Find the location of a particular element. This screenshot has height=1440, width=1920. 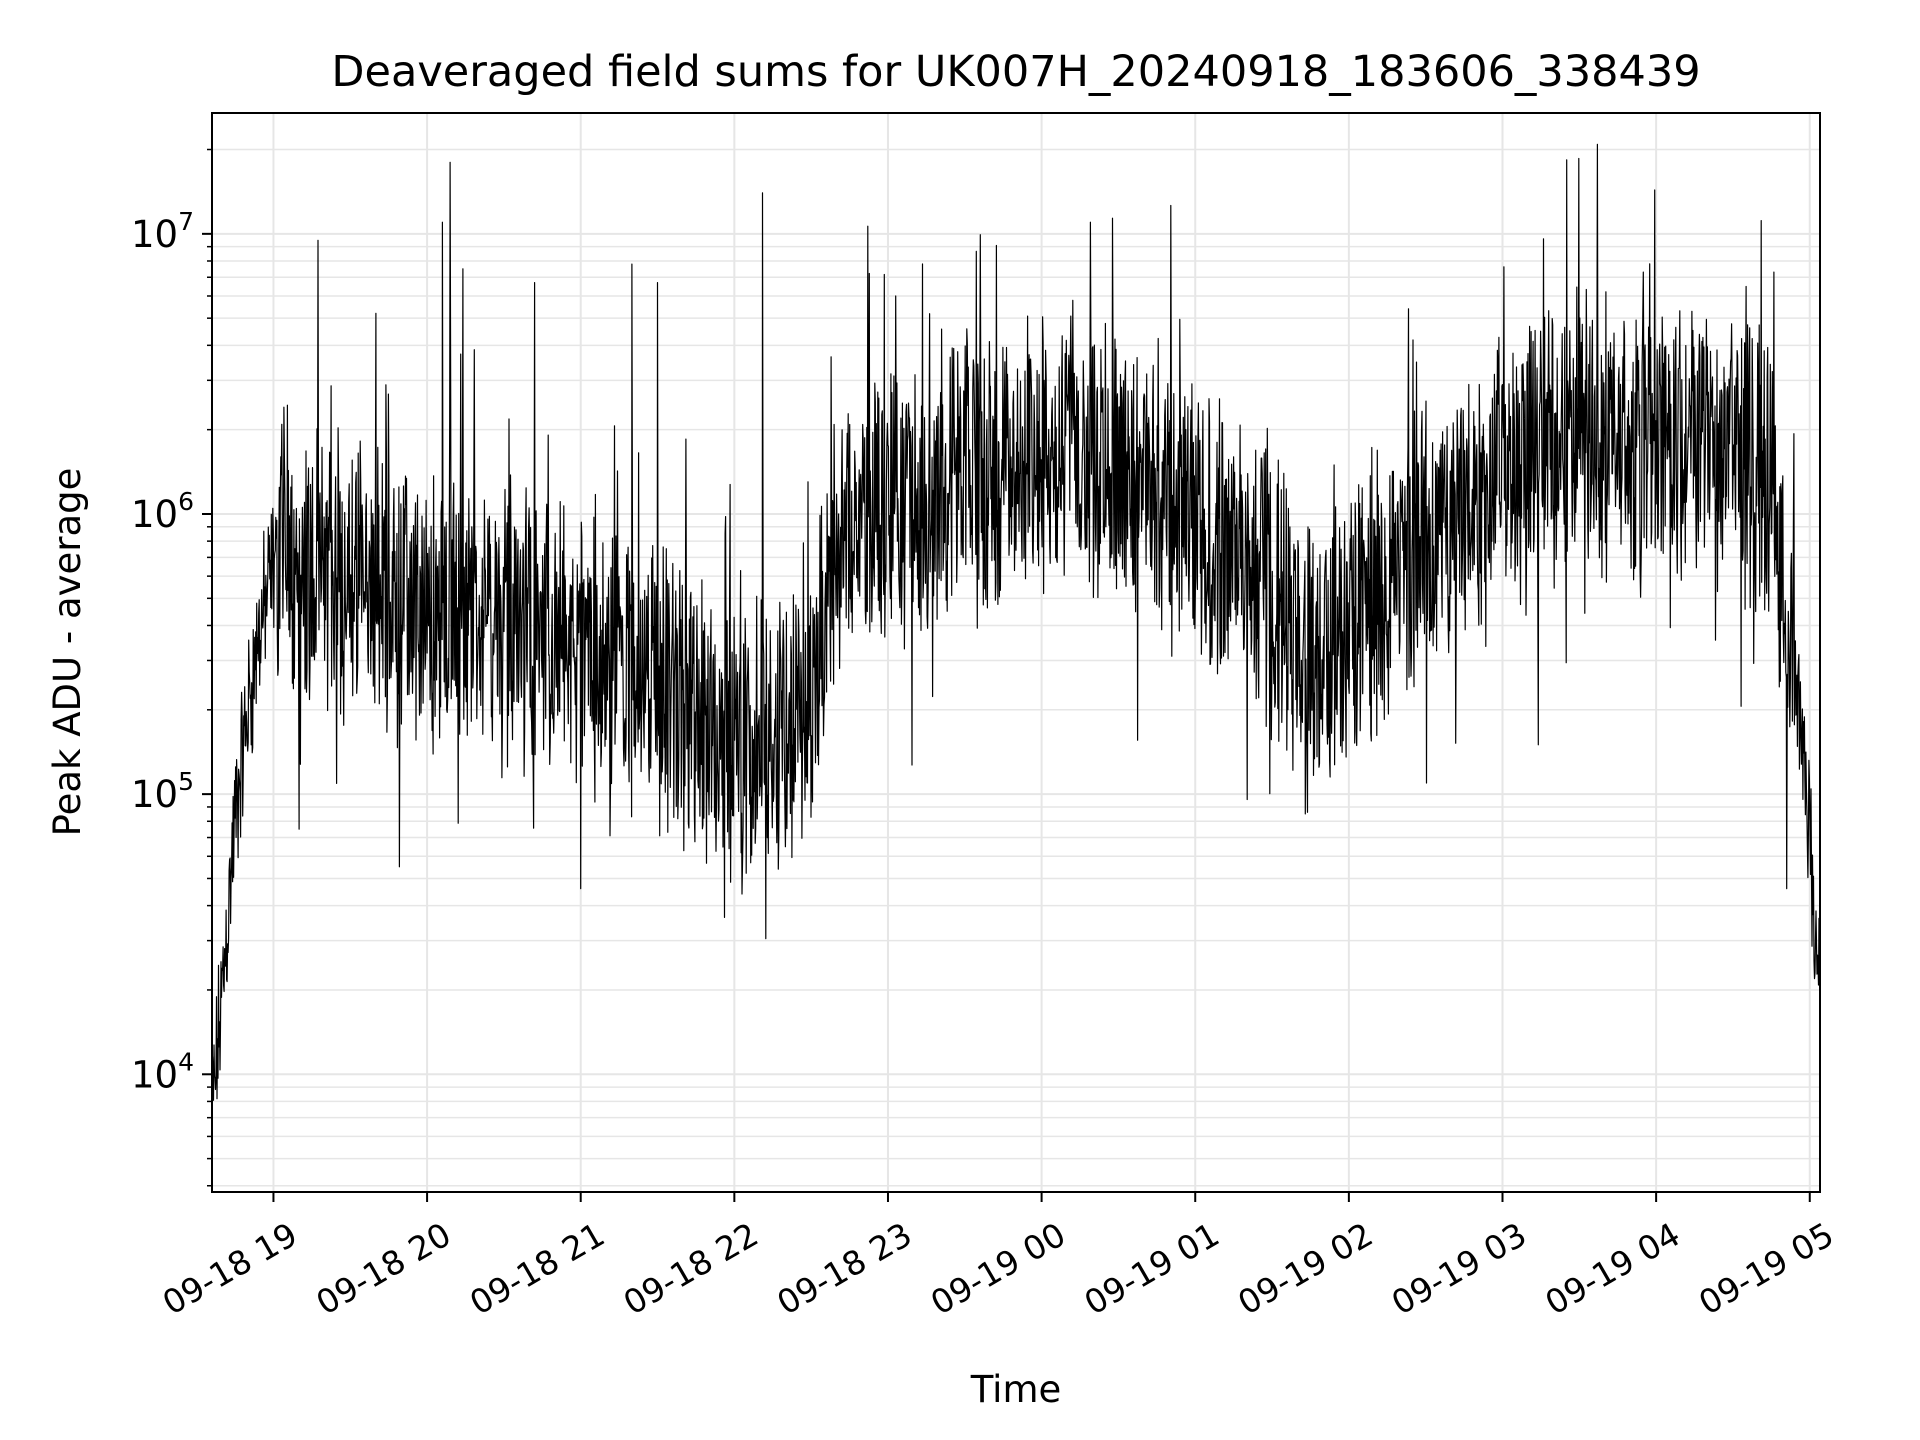

y-tick-label: 10⁵ is located at coordinates (162, 791).